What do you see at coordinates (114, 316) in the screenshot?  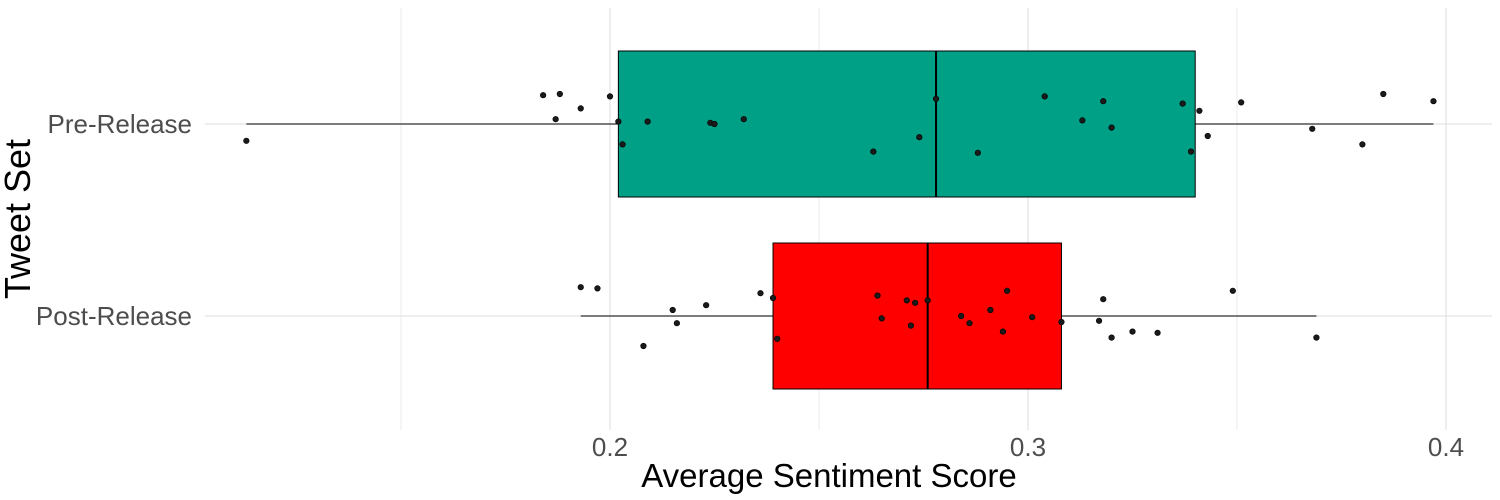 I see `y-category-label: Post-Release` at bounding box center [114, 316].